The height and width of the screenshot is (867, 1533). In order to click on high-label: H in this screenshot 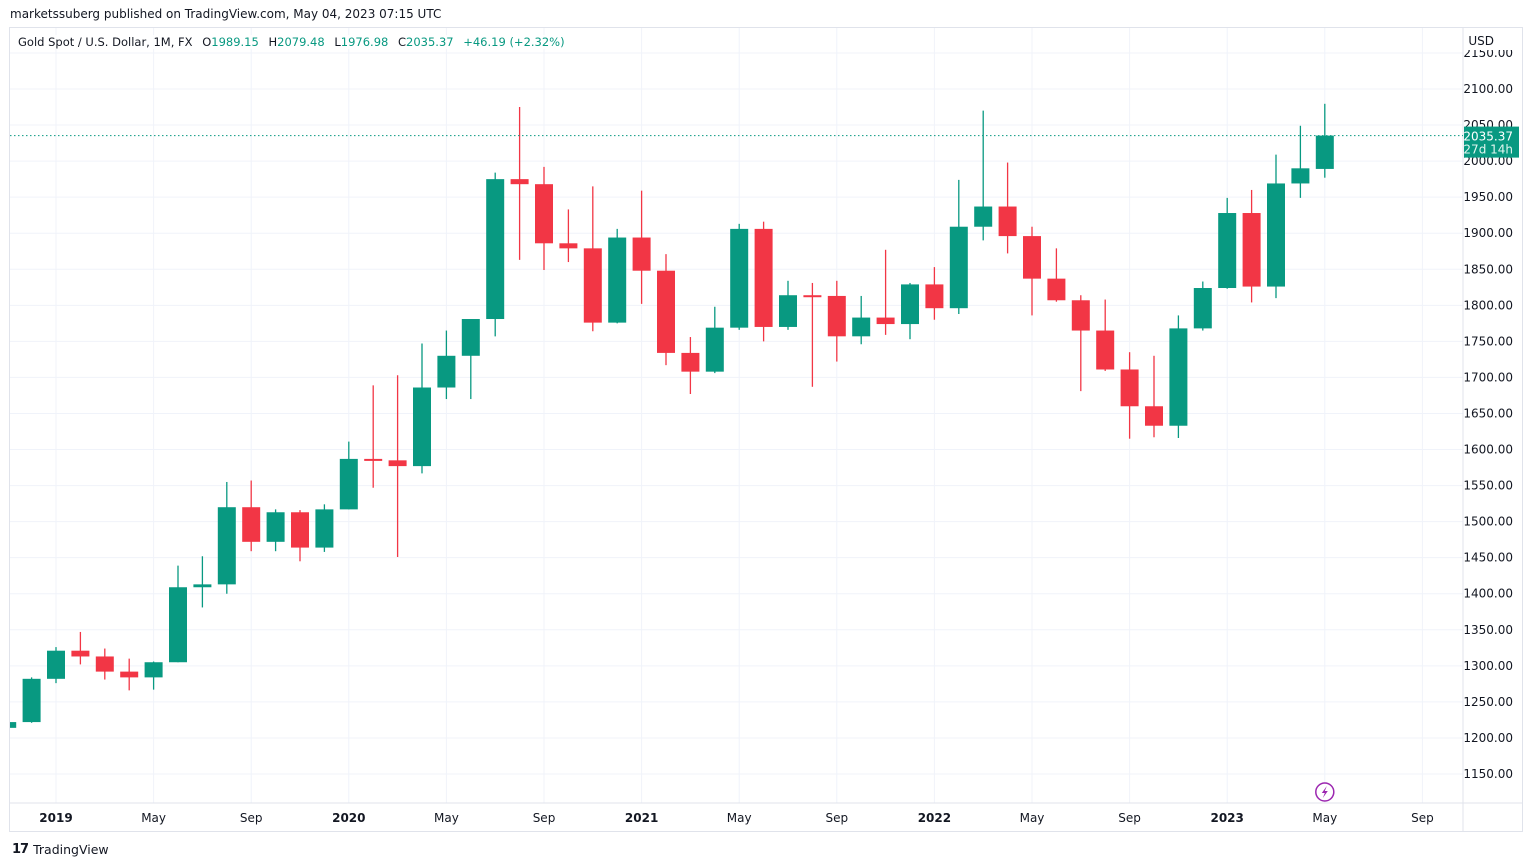, I will do `click(273, 42)`.